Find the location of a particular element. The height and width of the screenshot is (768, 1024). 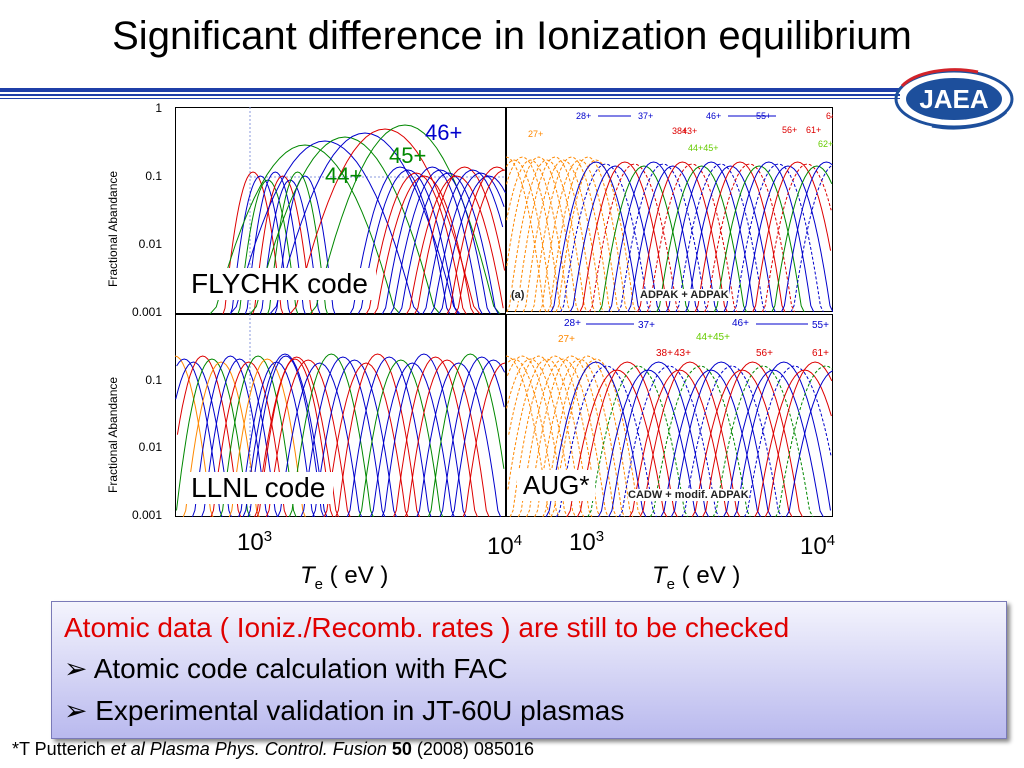

jaea-logo: JAEA is located at coordinates (954, 101).